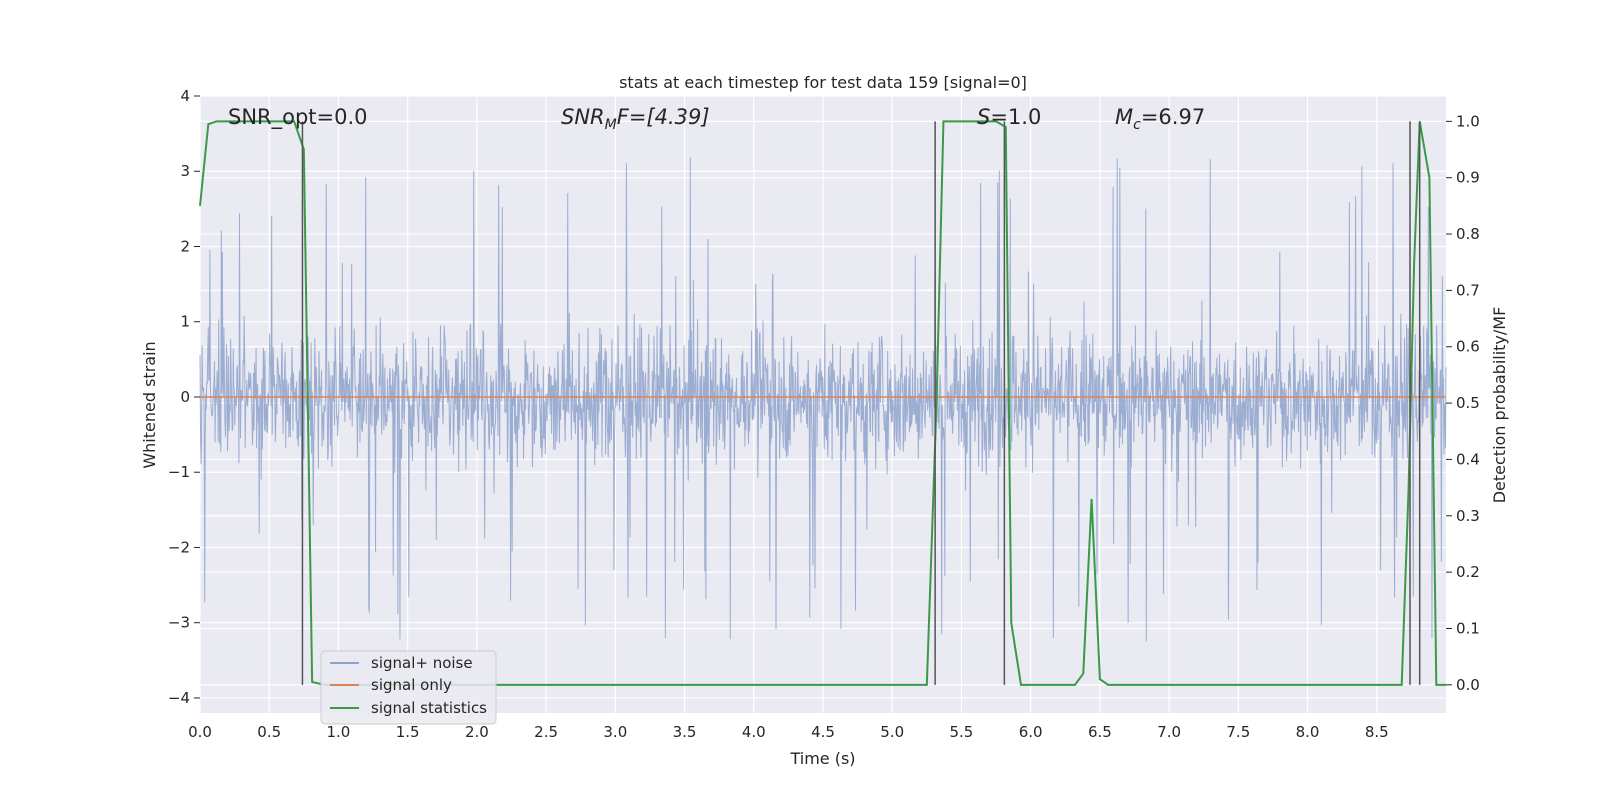  I want to click on y-axis-label-right: Detection probability/MF, so click(1499, 405).